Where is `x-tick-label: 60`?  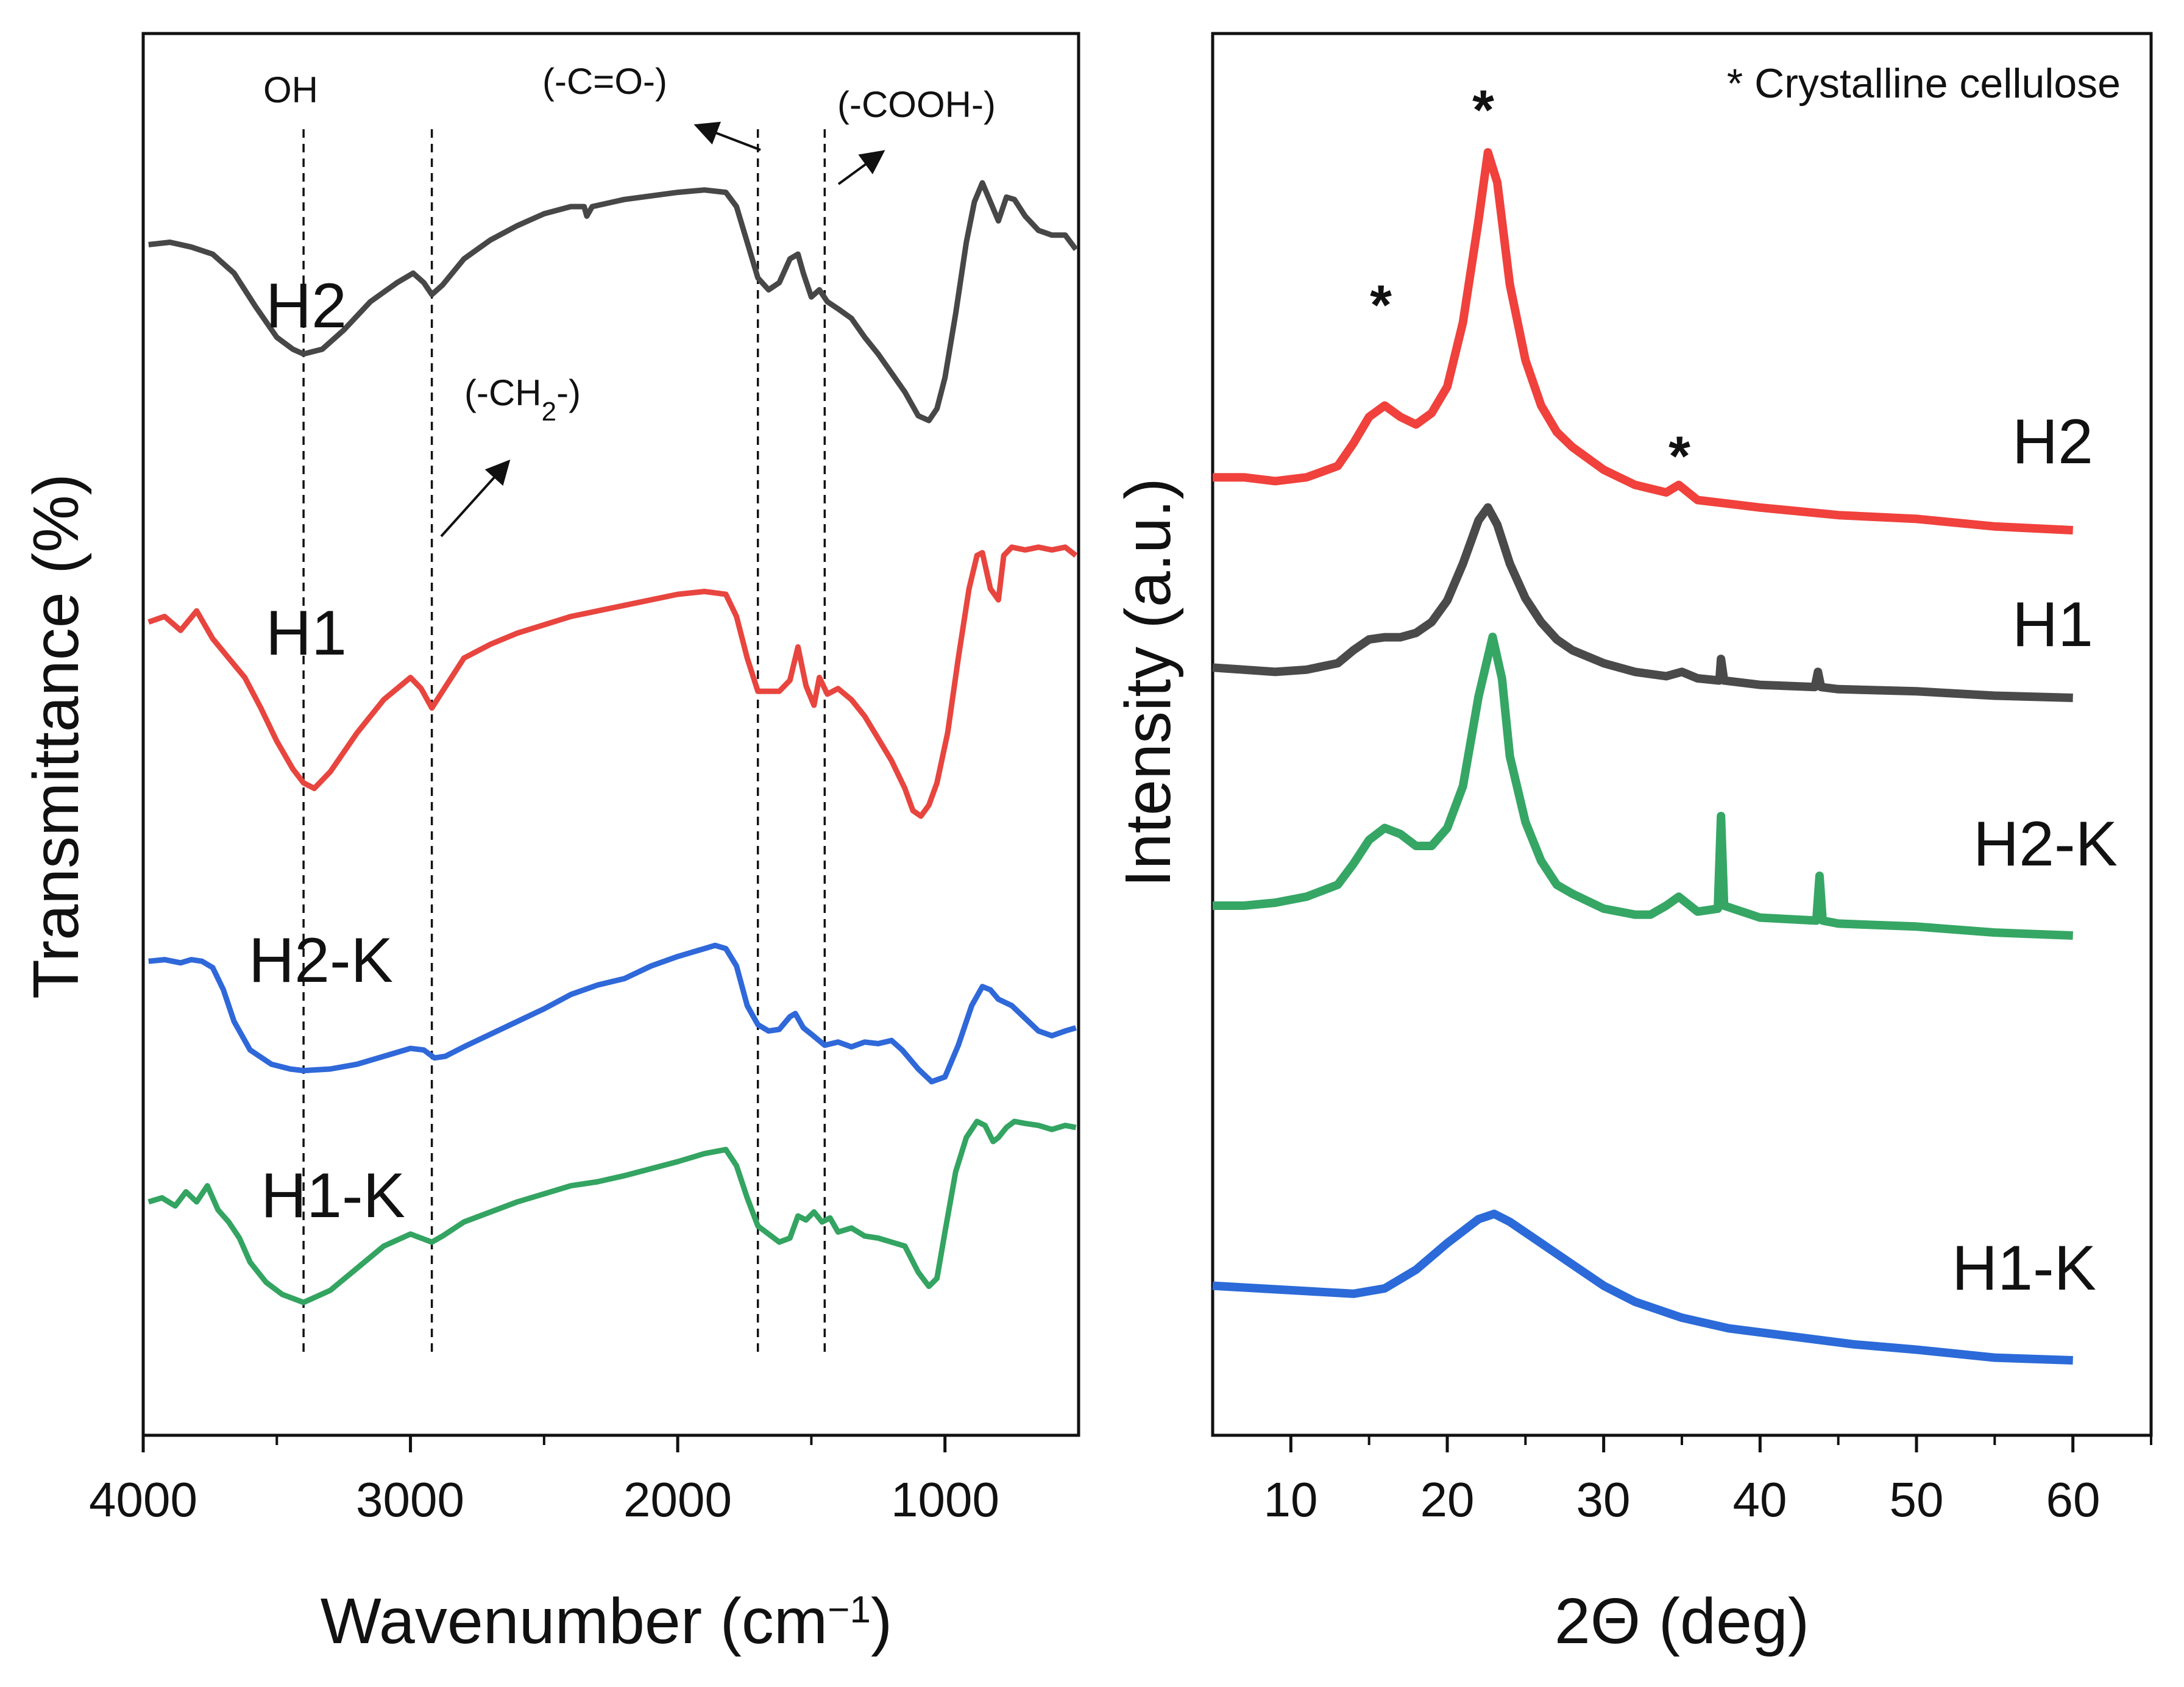
x-tick-label: 60 is located at coordinates (2073, 1499).